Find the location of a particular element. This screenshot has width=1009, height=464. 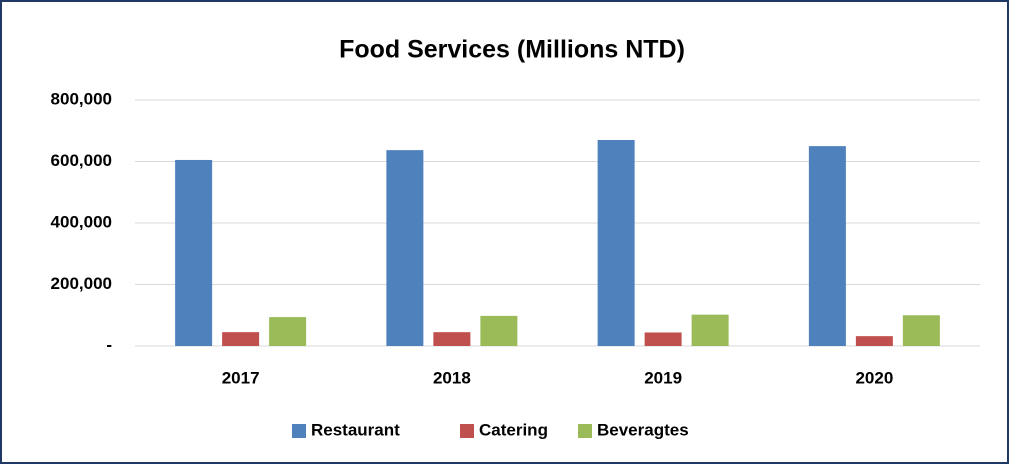

x-tick-label: 2017 is located at coordinates (241, 377).